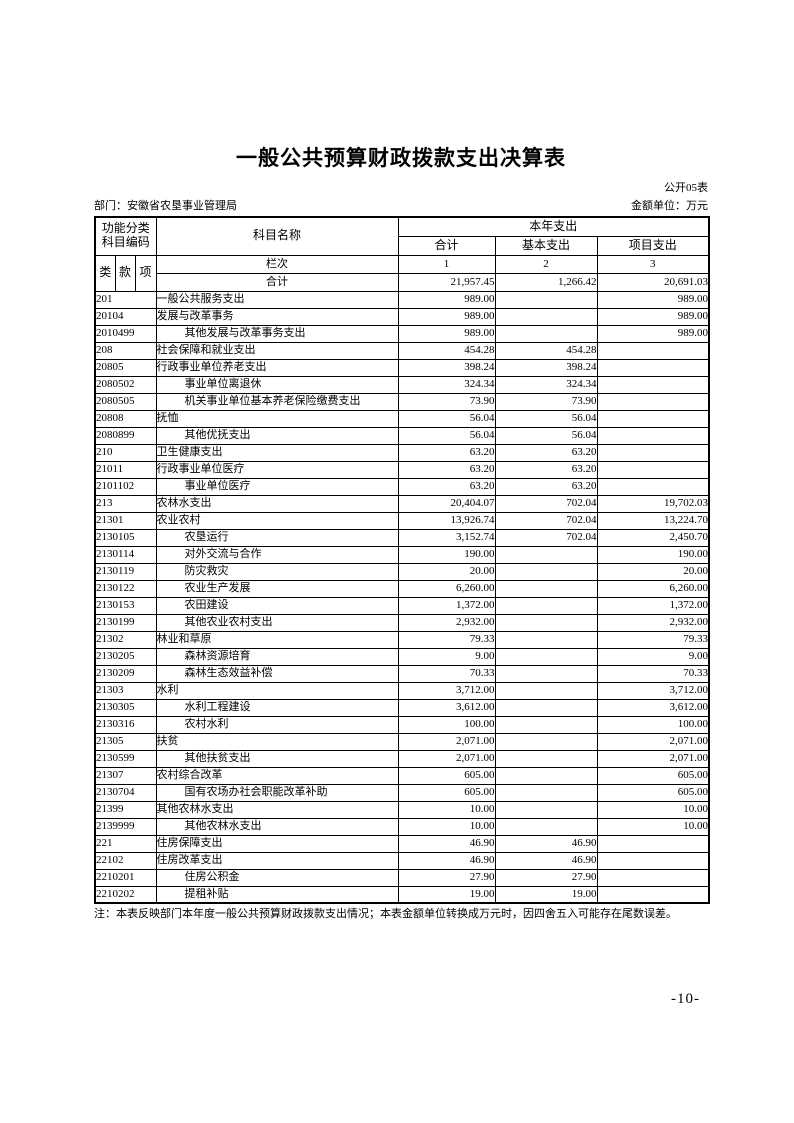 The width and height of the screenshot is (794, 1123). I want to click on column-index-1: 1, so click(446, 264).